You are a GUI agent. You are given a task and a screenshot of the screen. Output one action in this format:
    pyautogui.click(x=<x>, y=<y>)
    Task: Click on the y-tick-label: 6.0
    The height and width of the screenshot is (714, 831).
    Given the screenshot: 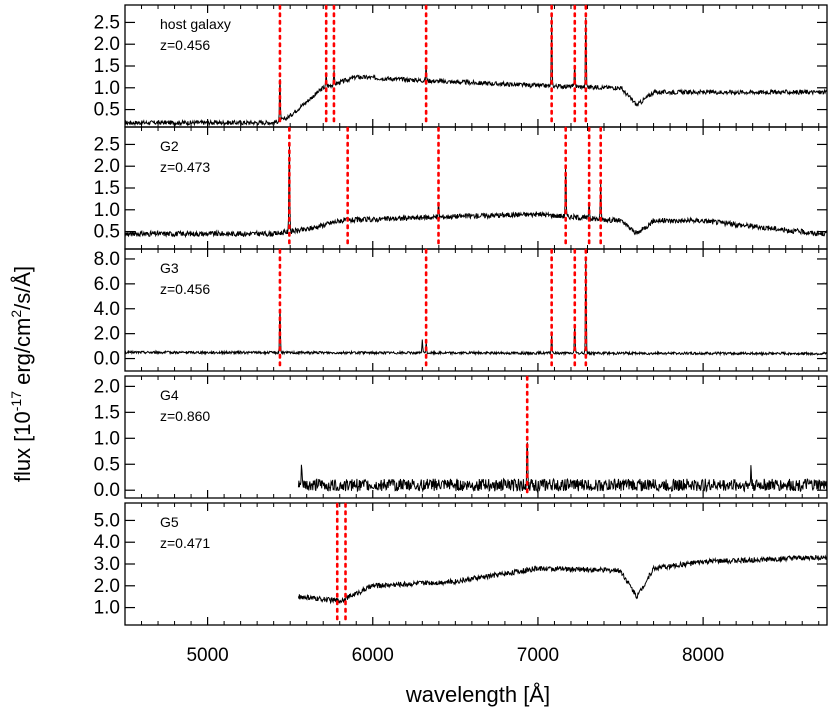 What is the action you would take?
    pyautogui.click(x=107, y=284)
    